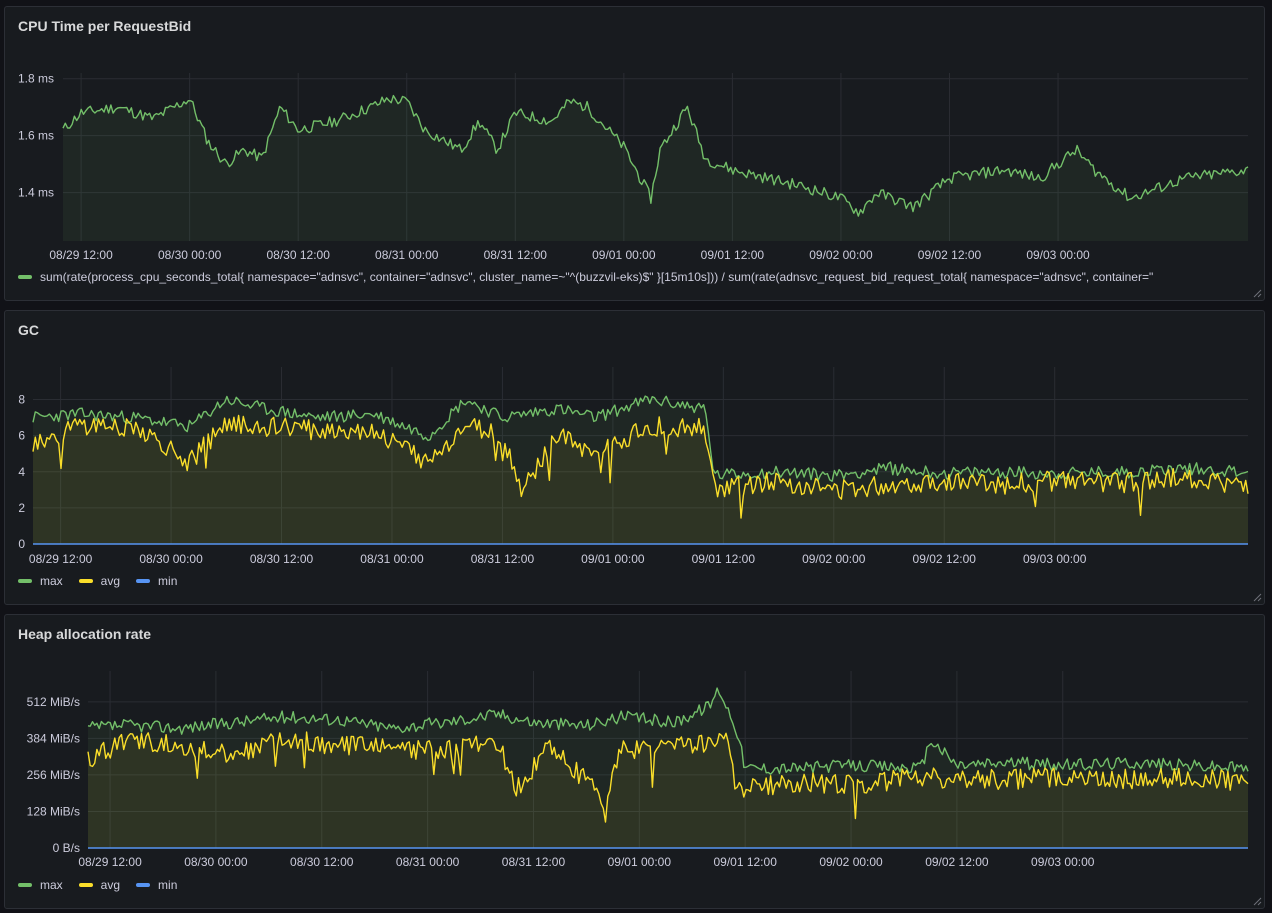  I want to click on panel-title: GC, so click(28, 330).